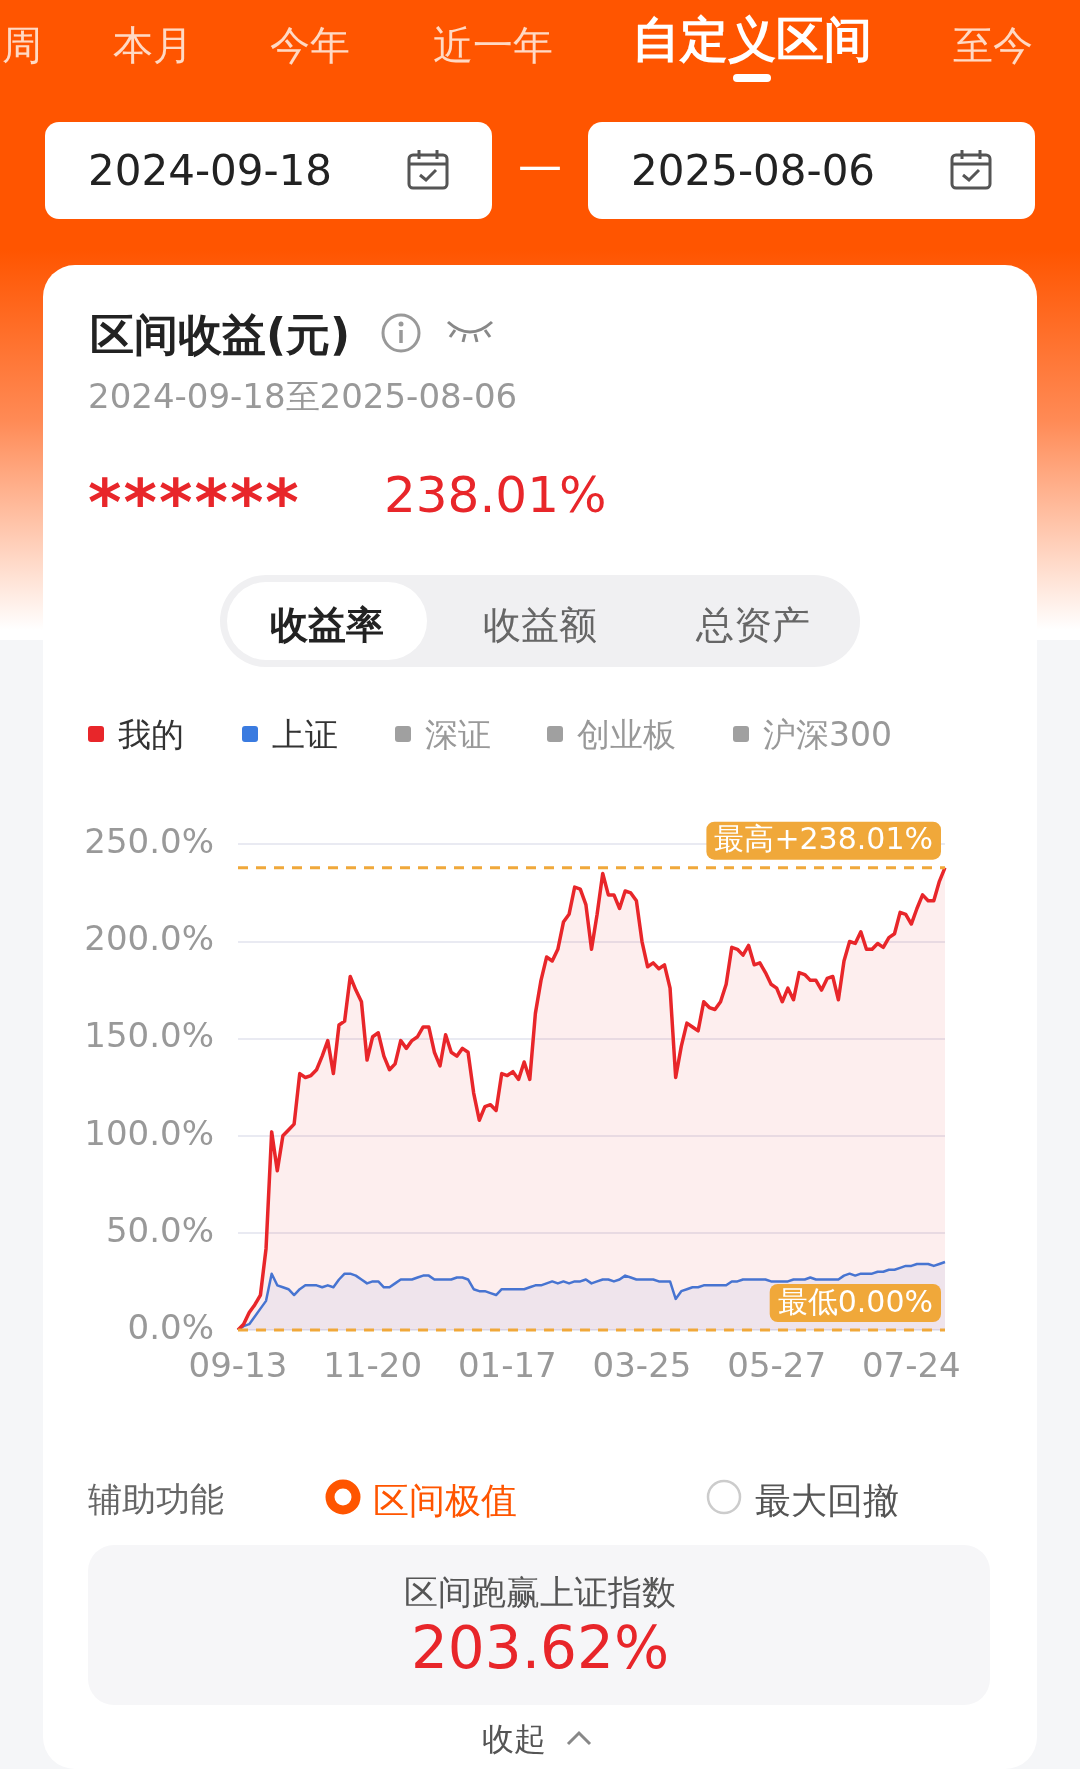 The image size is (1080, 1769). Describe the element at coordinates (303, 396) in the screenshot. I see `chart-subtitle: 2024-09-18至2025-08-06` at that location.